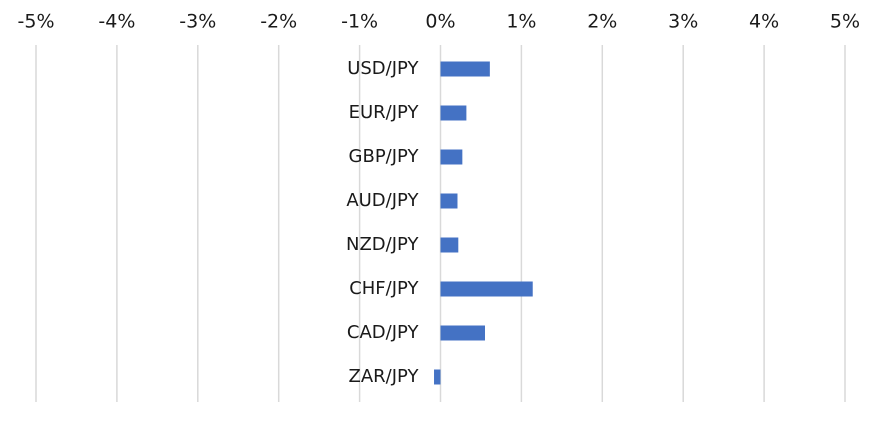 The width and height of the screenshot is (875, 423). Describe the element at coordinates (683, 22) in the screenshot. I see `x-tick-label: 3%` at that location.